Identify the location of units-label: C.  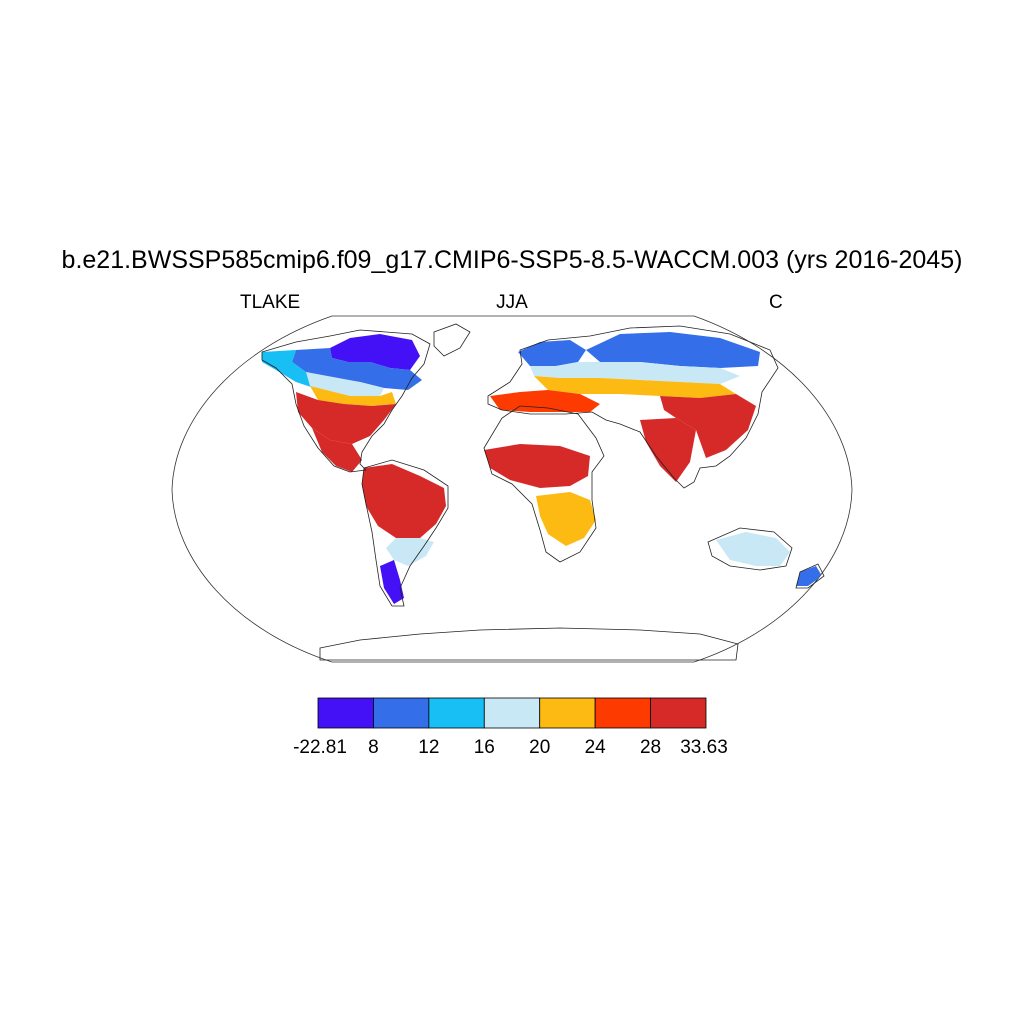
(776, 302).